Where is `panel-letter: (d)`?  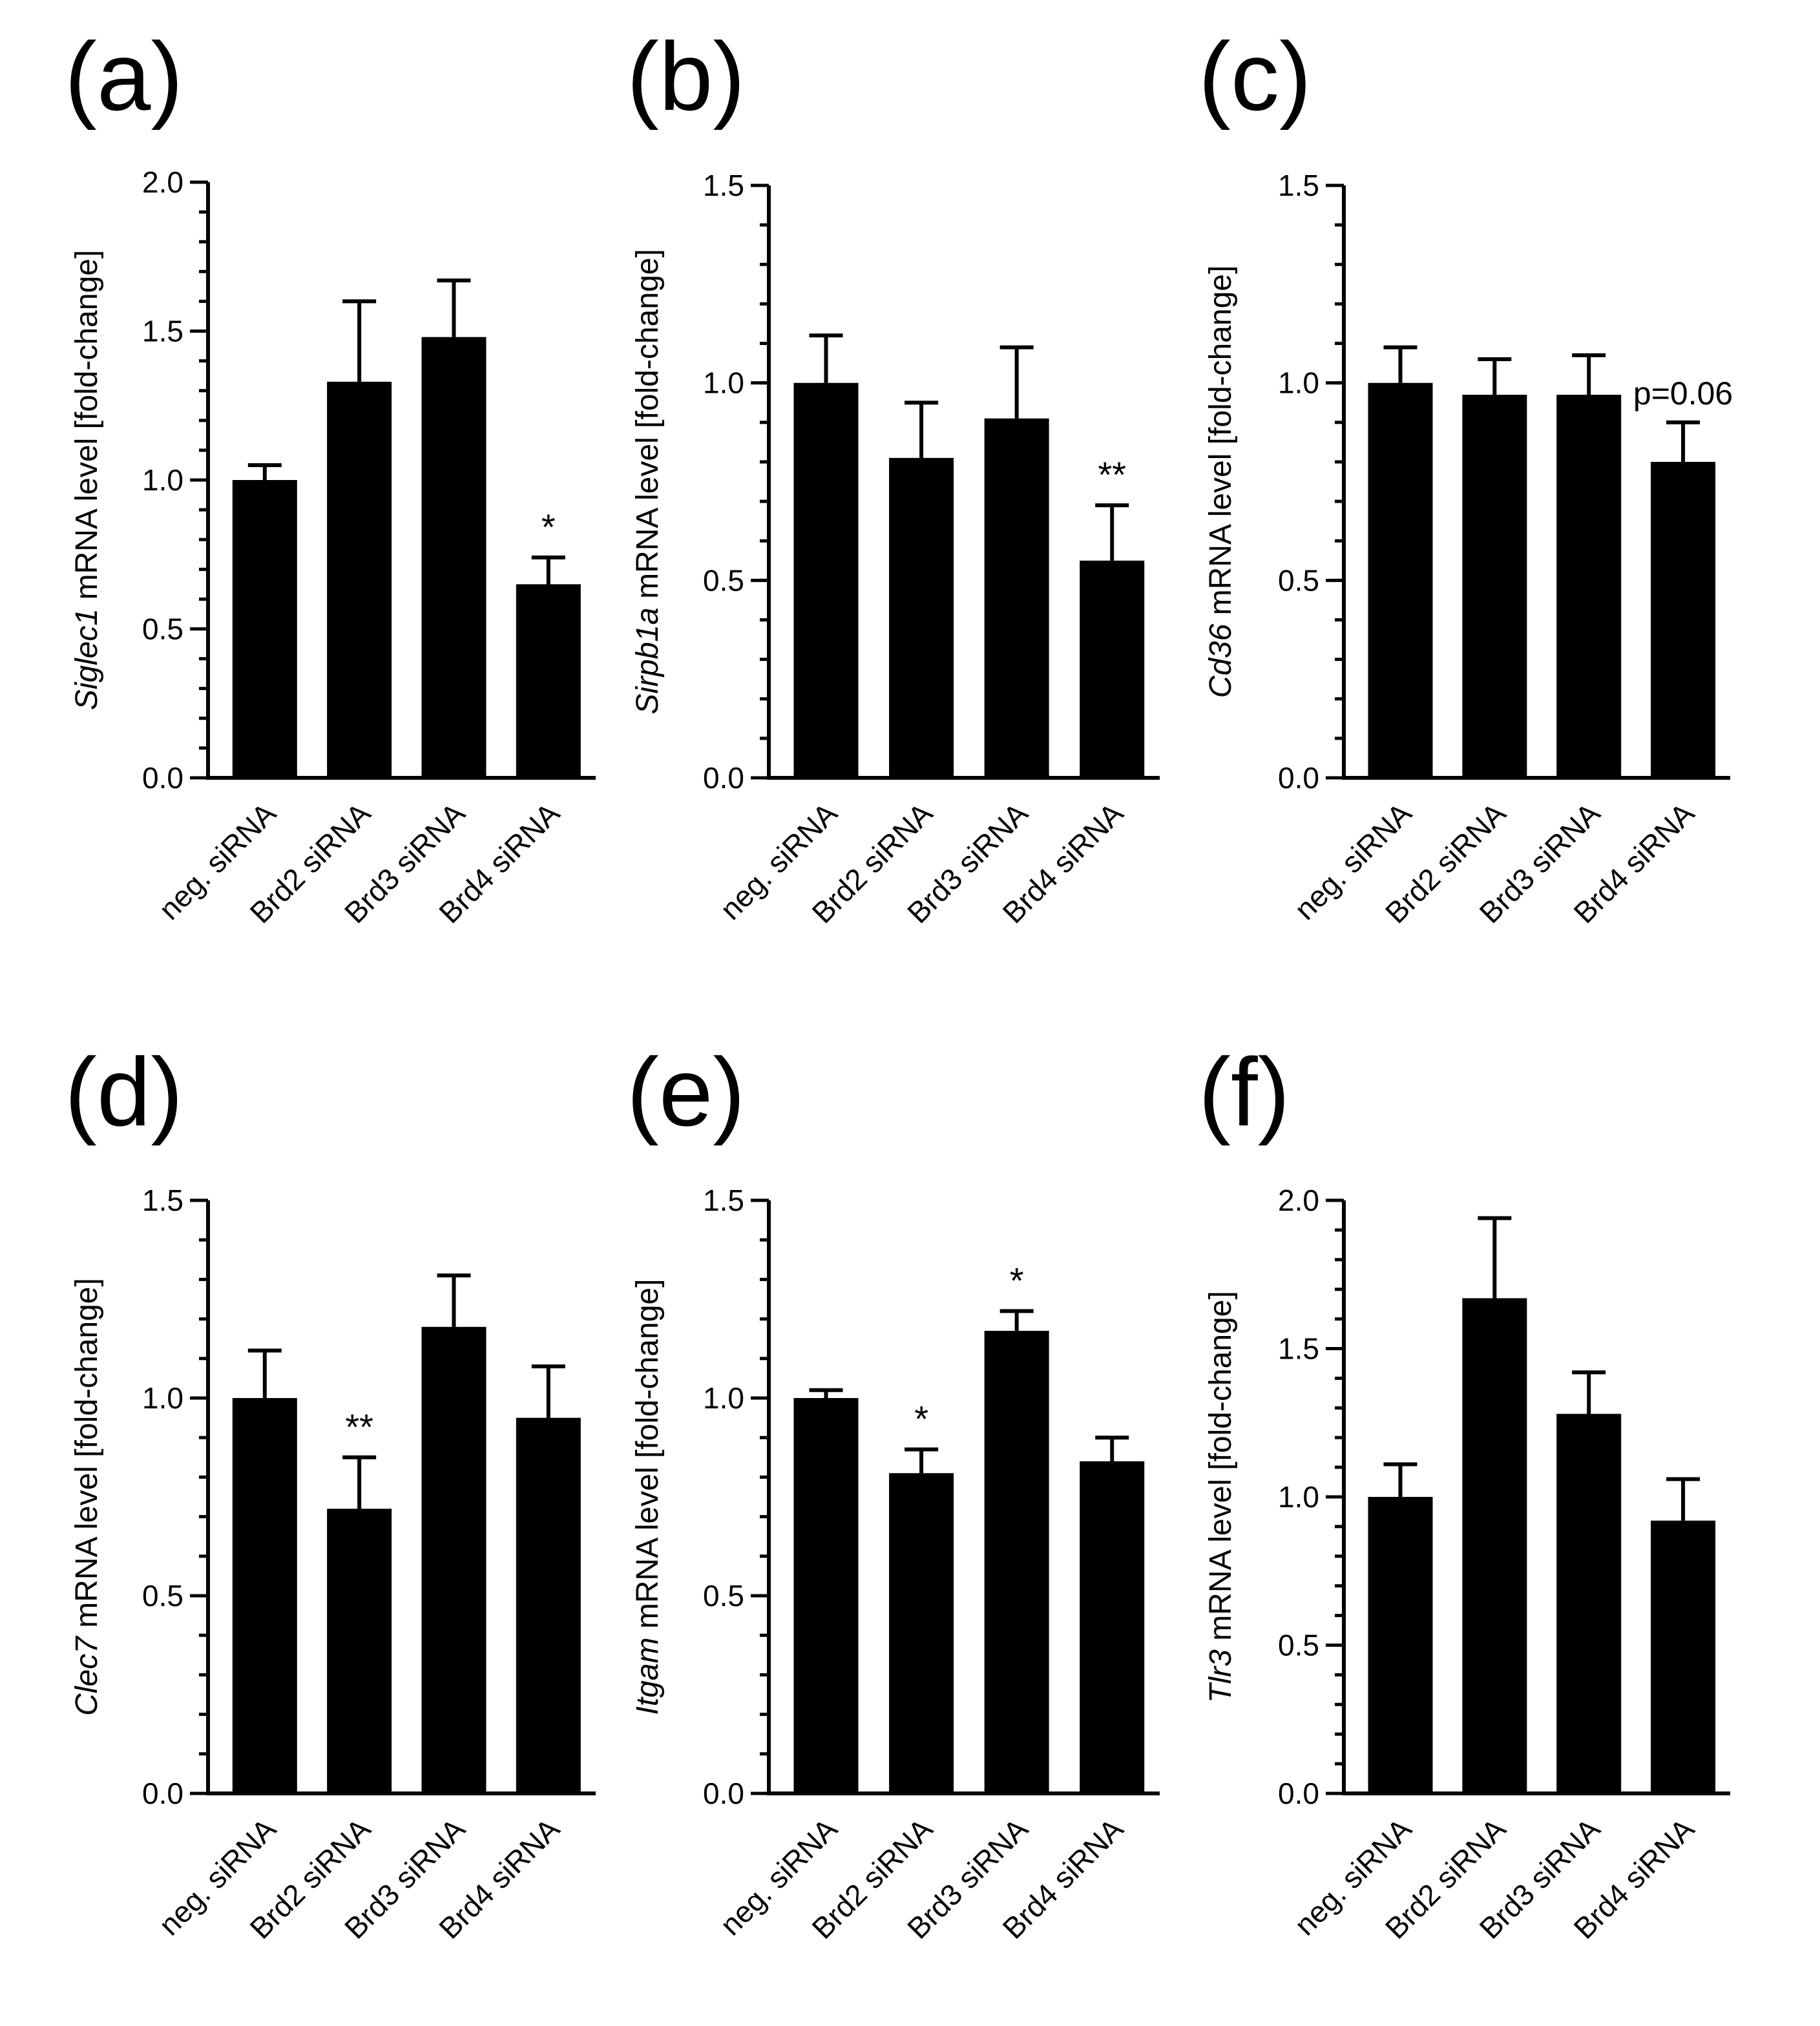 panel-letter: (d) is located at coordinates (124, 1092).